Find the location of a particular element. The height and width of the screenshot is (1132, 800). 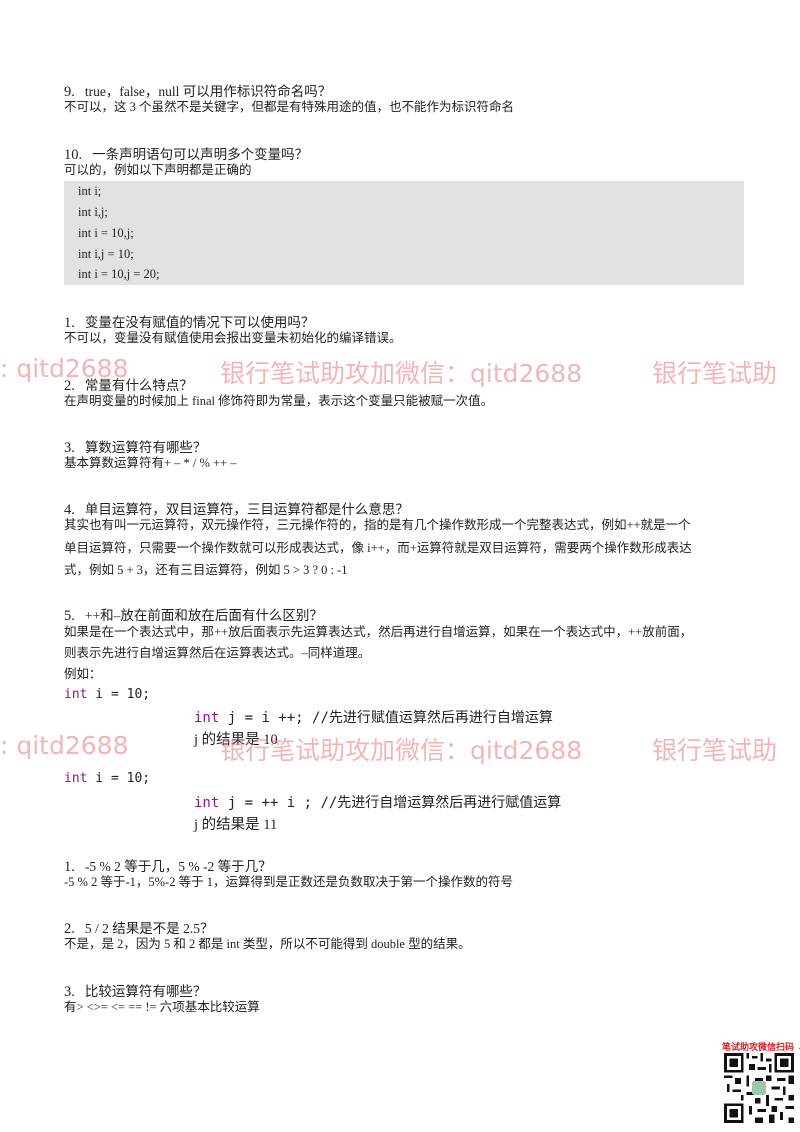

question-10: 10. 一条声明语句可以声明多个变量吗？ is located at coordinates (186, 155).